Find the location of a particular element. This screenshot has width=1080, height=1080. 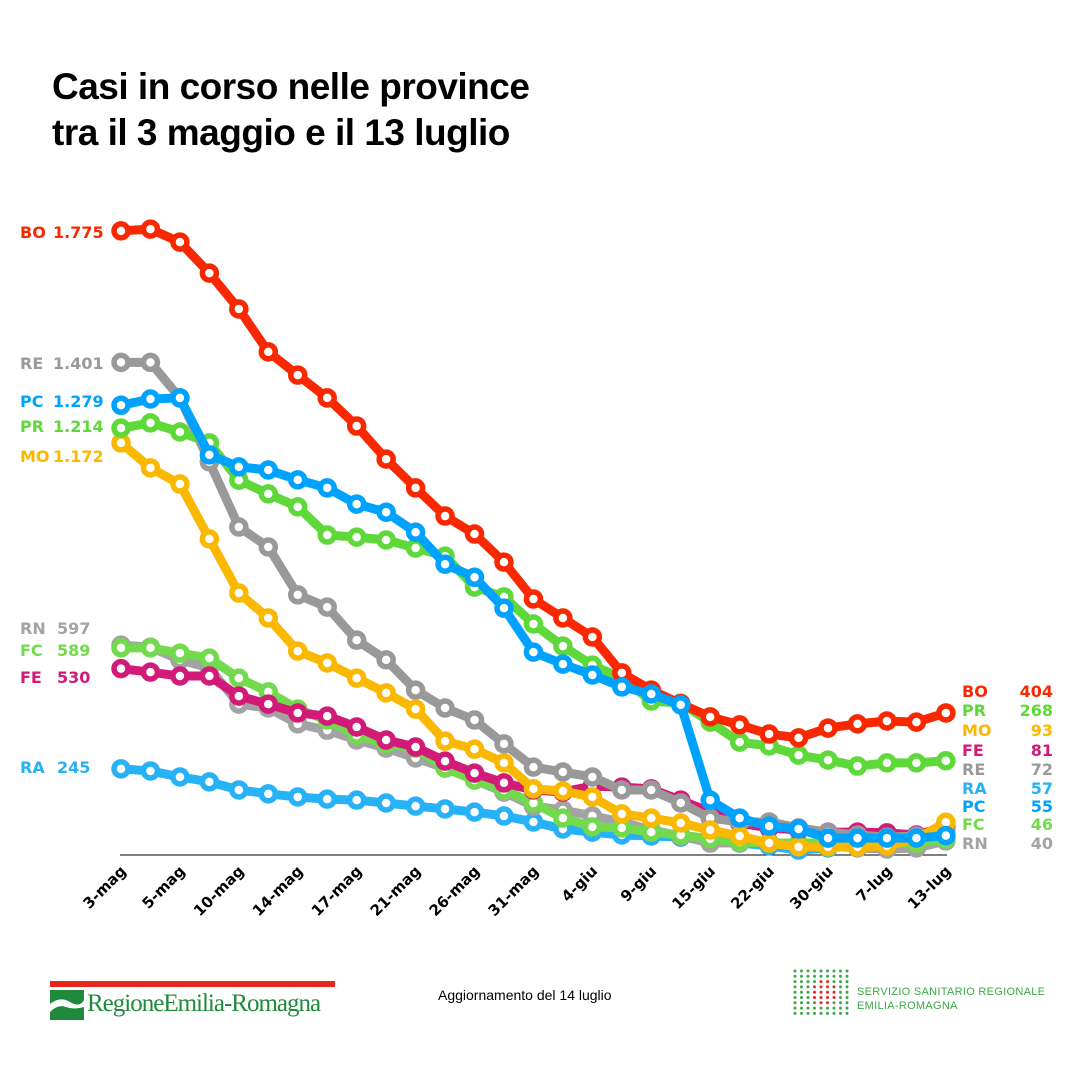

start-label-value-bo: 1.775 is located at coordinates (78, 232).